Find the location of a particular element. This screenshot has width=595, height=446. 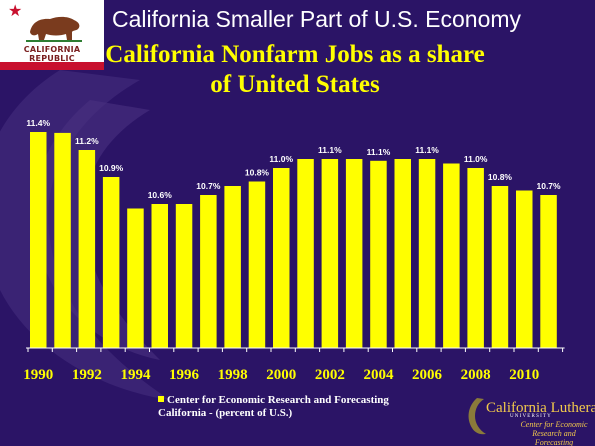

data-label-2002: 11.1% is located at coordinates (330, 150).